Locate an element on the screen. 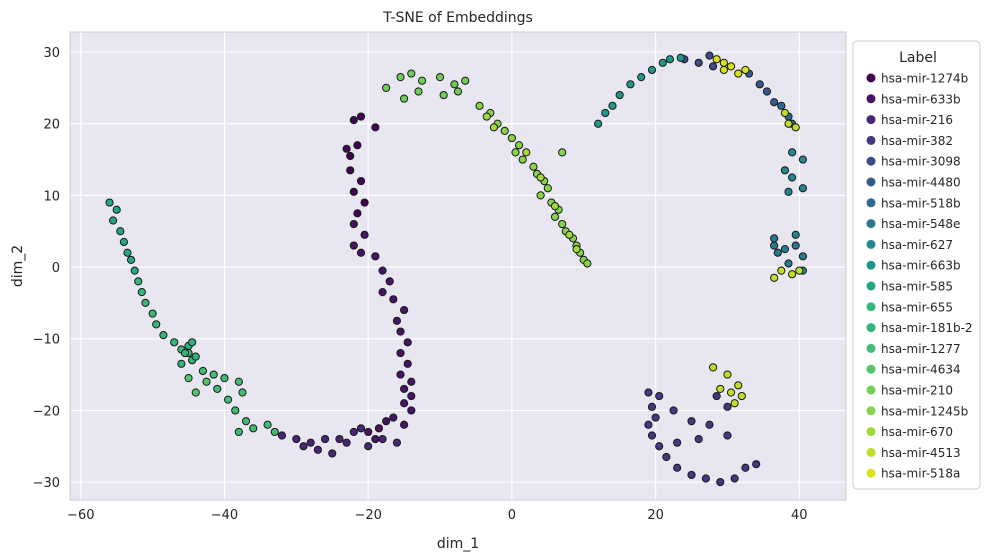 This screenshot has height=560, width=989. y-tick-label: −20 is located at coordinates (46, 411).